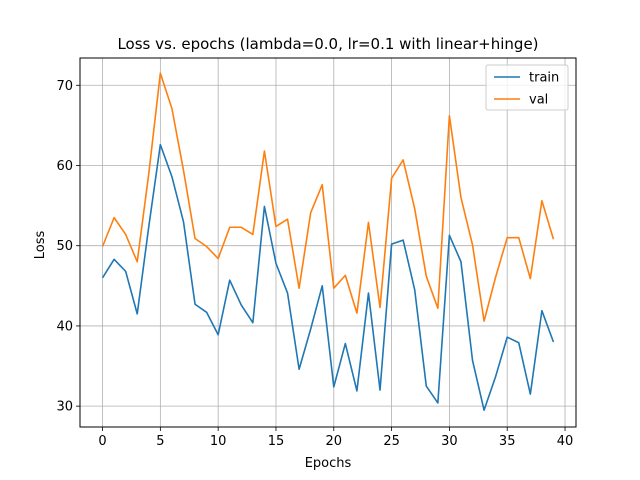 The image size is (640, 480). Describe the element at coordinates (64, 326) in the screenshot. I see `y-tick-label: 40` at that location.